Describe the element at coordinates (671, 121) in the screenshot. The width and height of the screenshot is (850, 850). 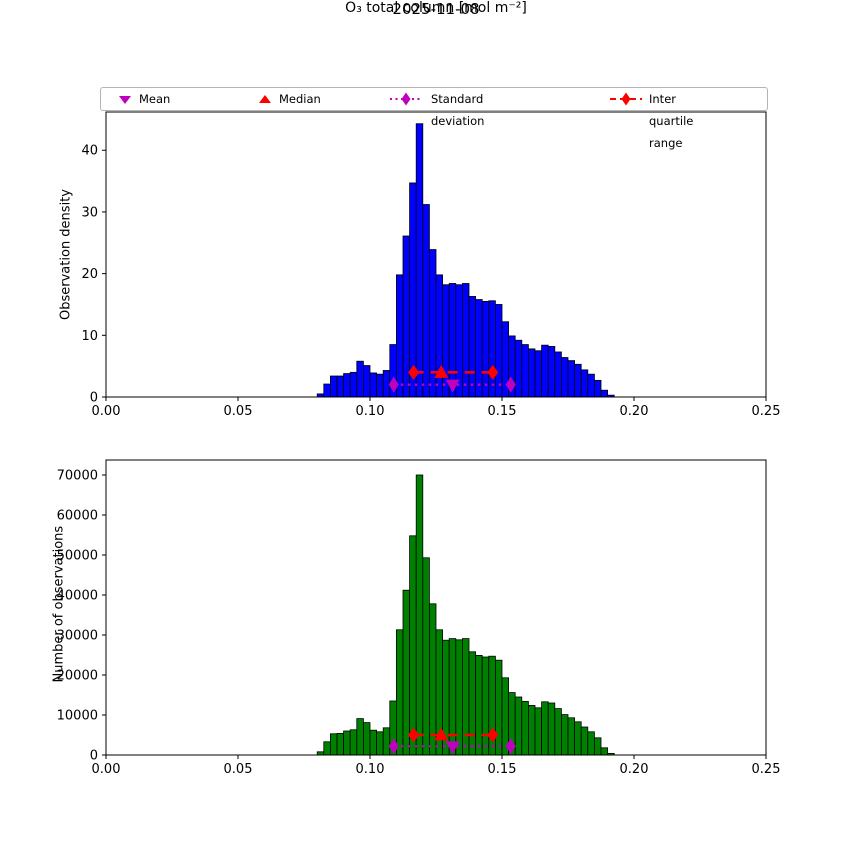
I see `legend-label-iqr: Inter quartile range` at that location.